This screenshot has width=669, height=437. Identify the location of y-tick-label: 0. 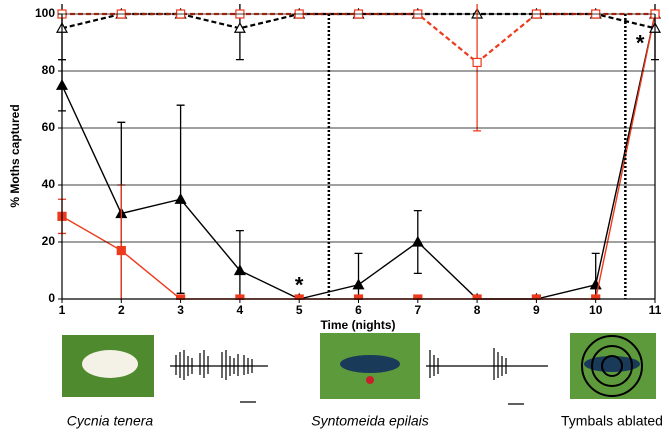
(51, 298).